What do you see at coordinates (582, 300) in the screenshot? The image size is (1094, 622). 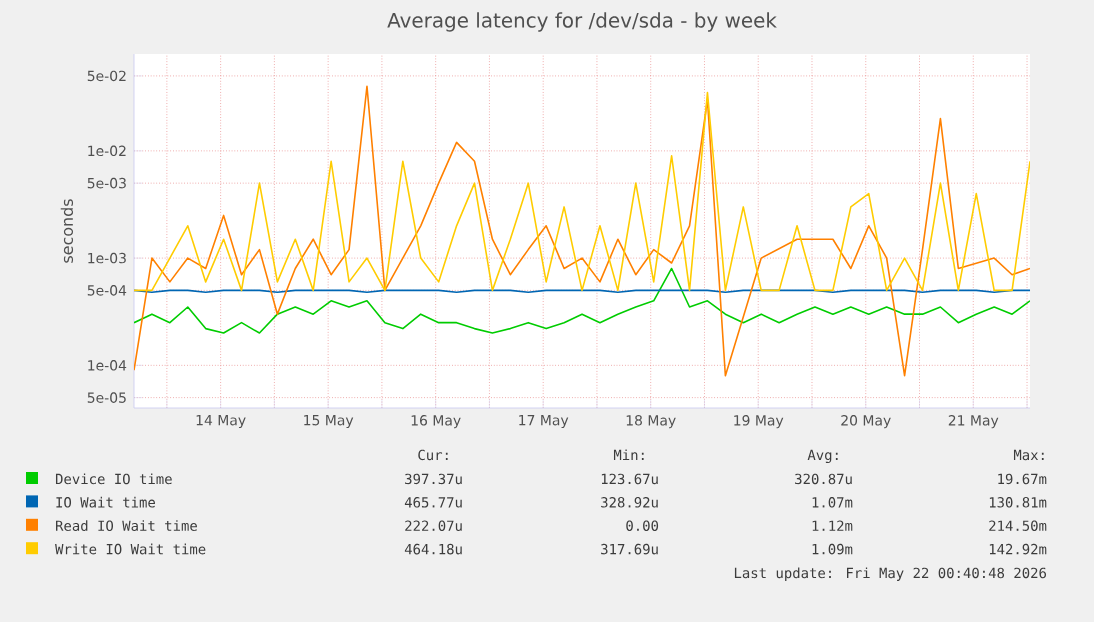 I see `line-series` at bounding box center [582, 300].